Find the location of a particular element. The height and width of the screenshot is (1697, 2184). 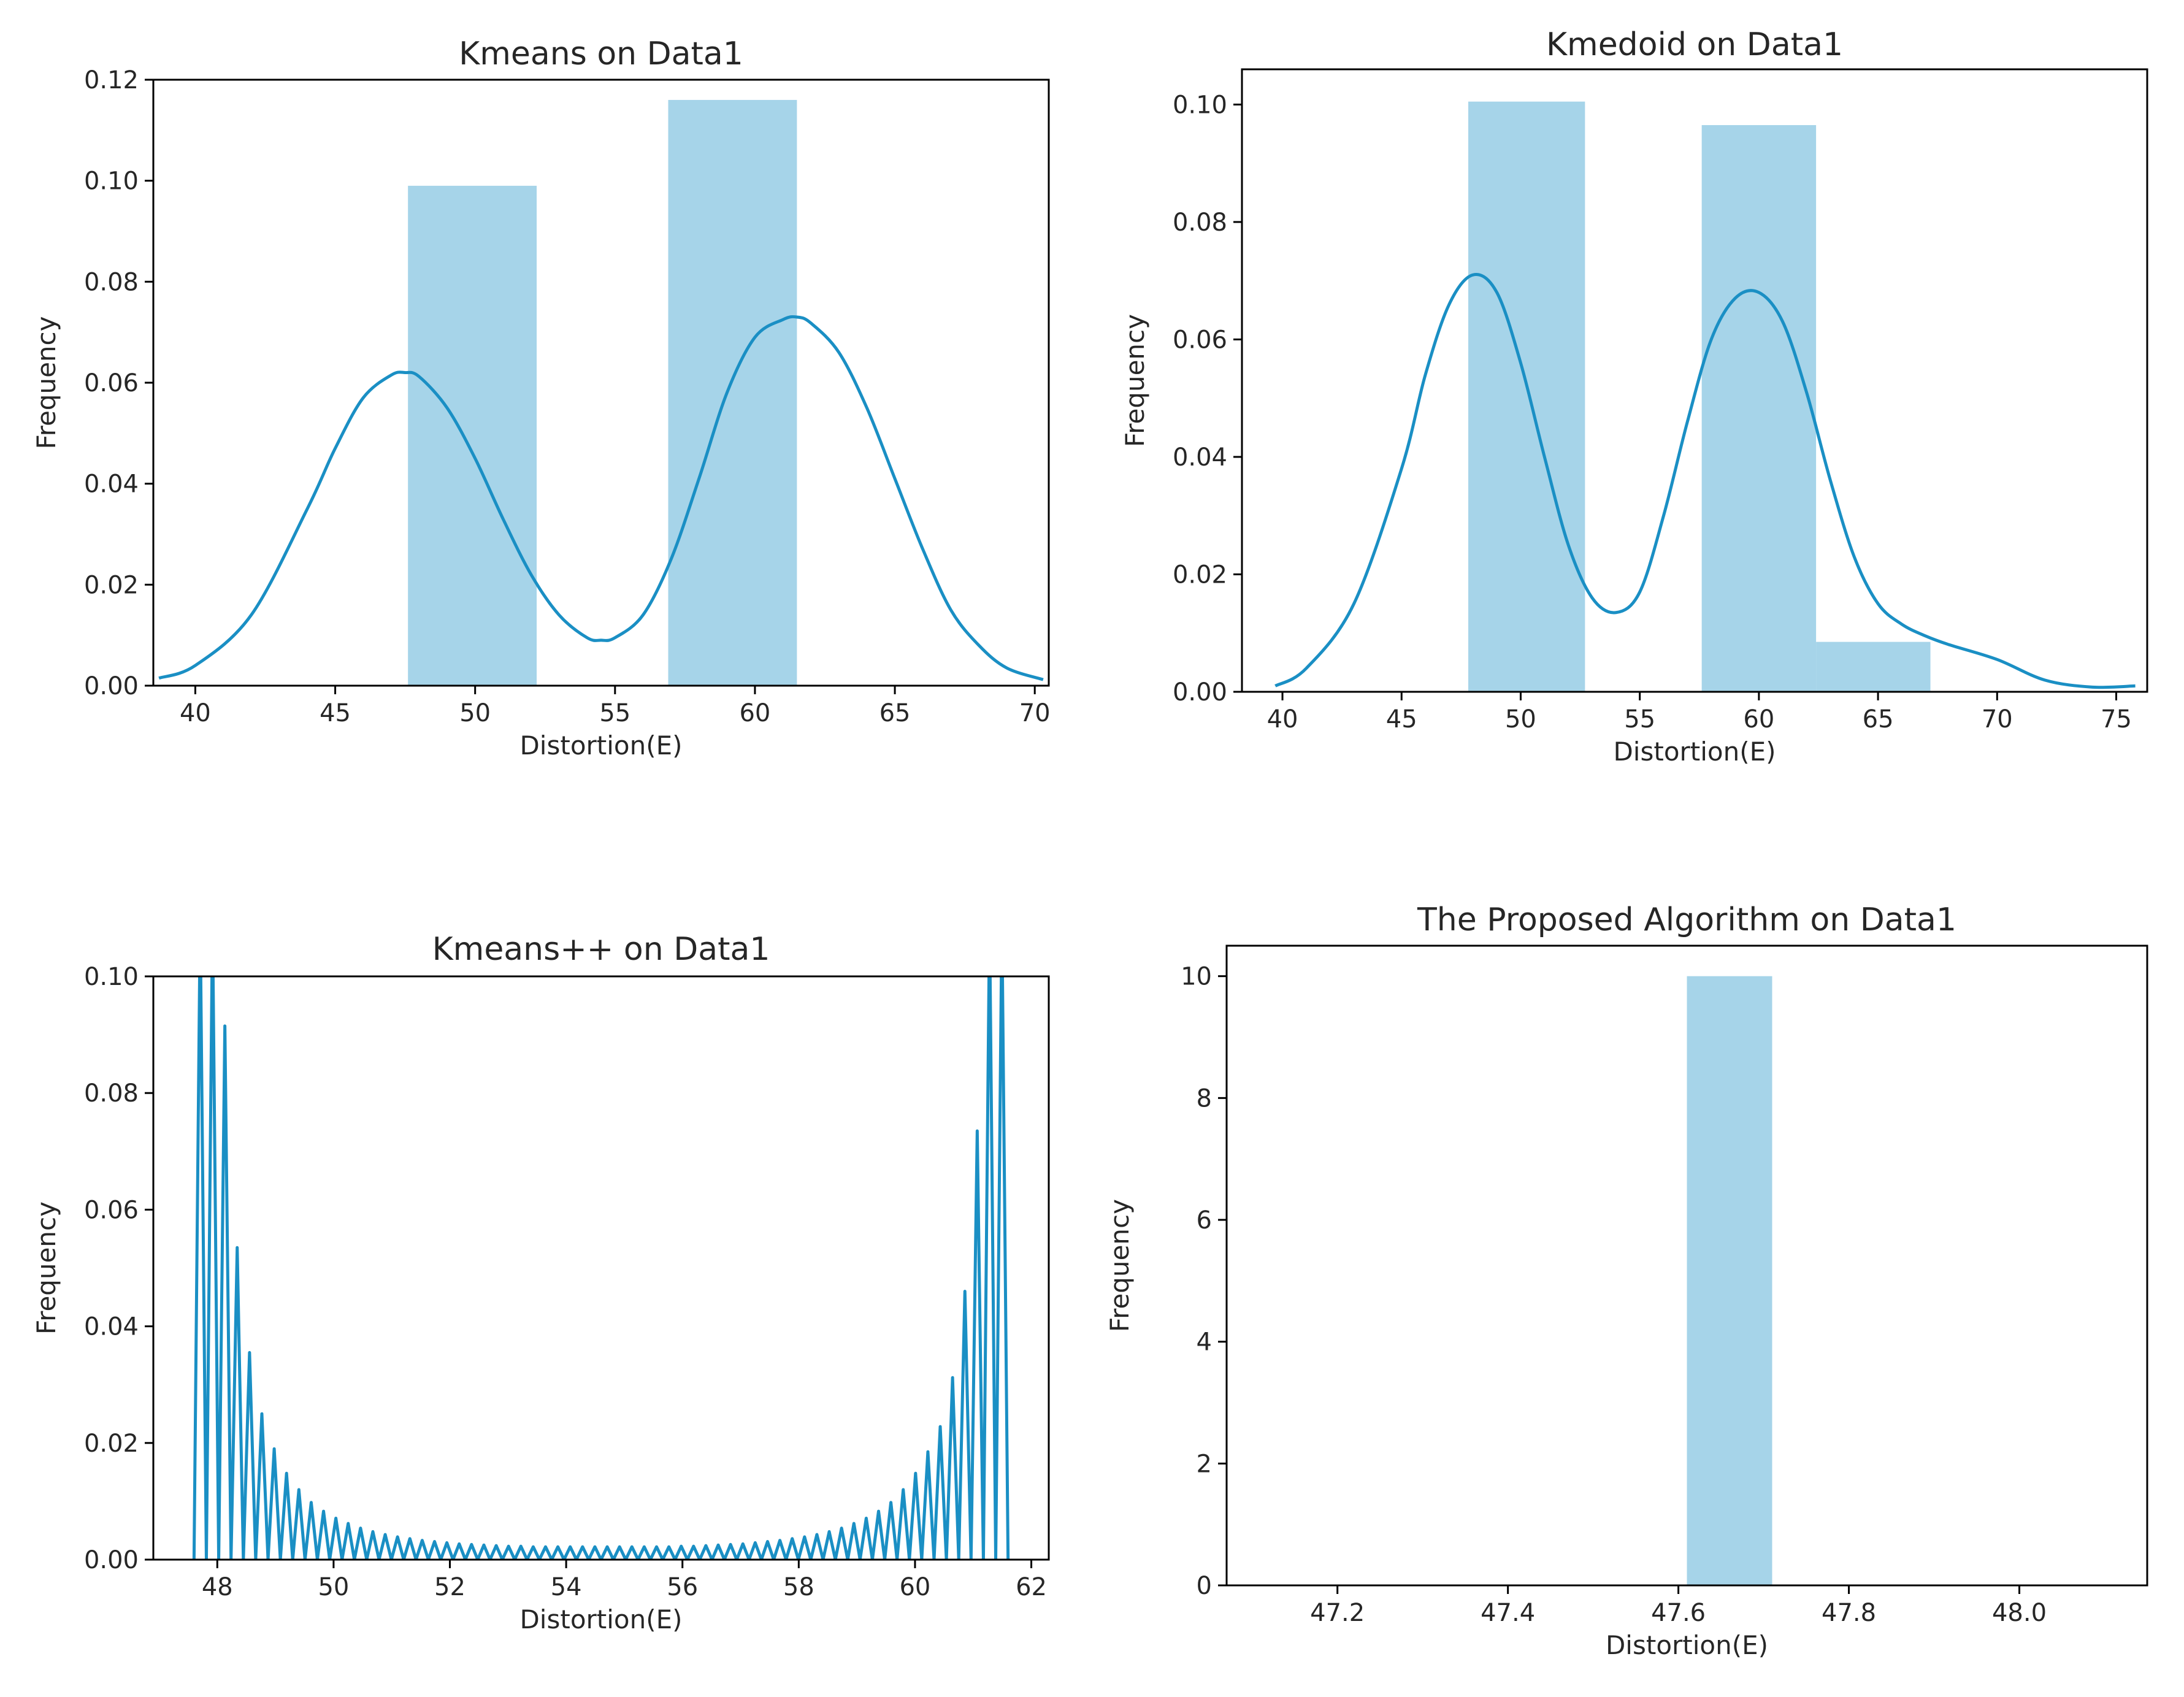

x-tick-label: 58 is located at coordinates (798, 1587).